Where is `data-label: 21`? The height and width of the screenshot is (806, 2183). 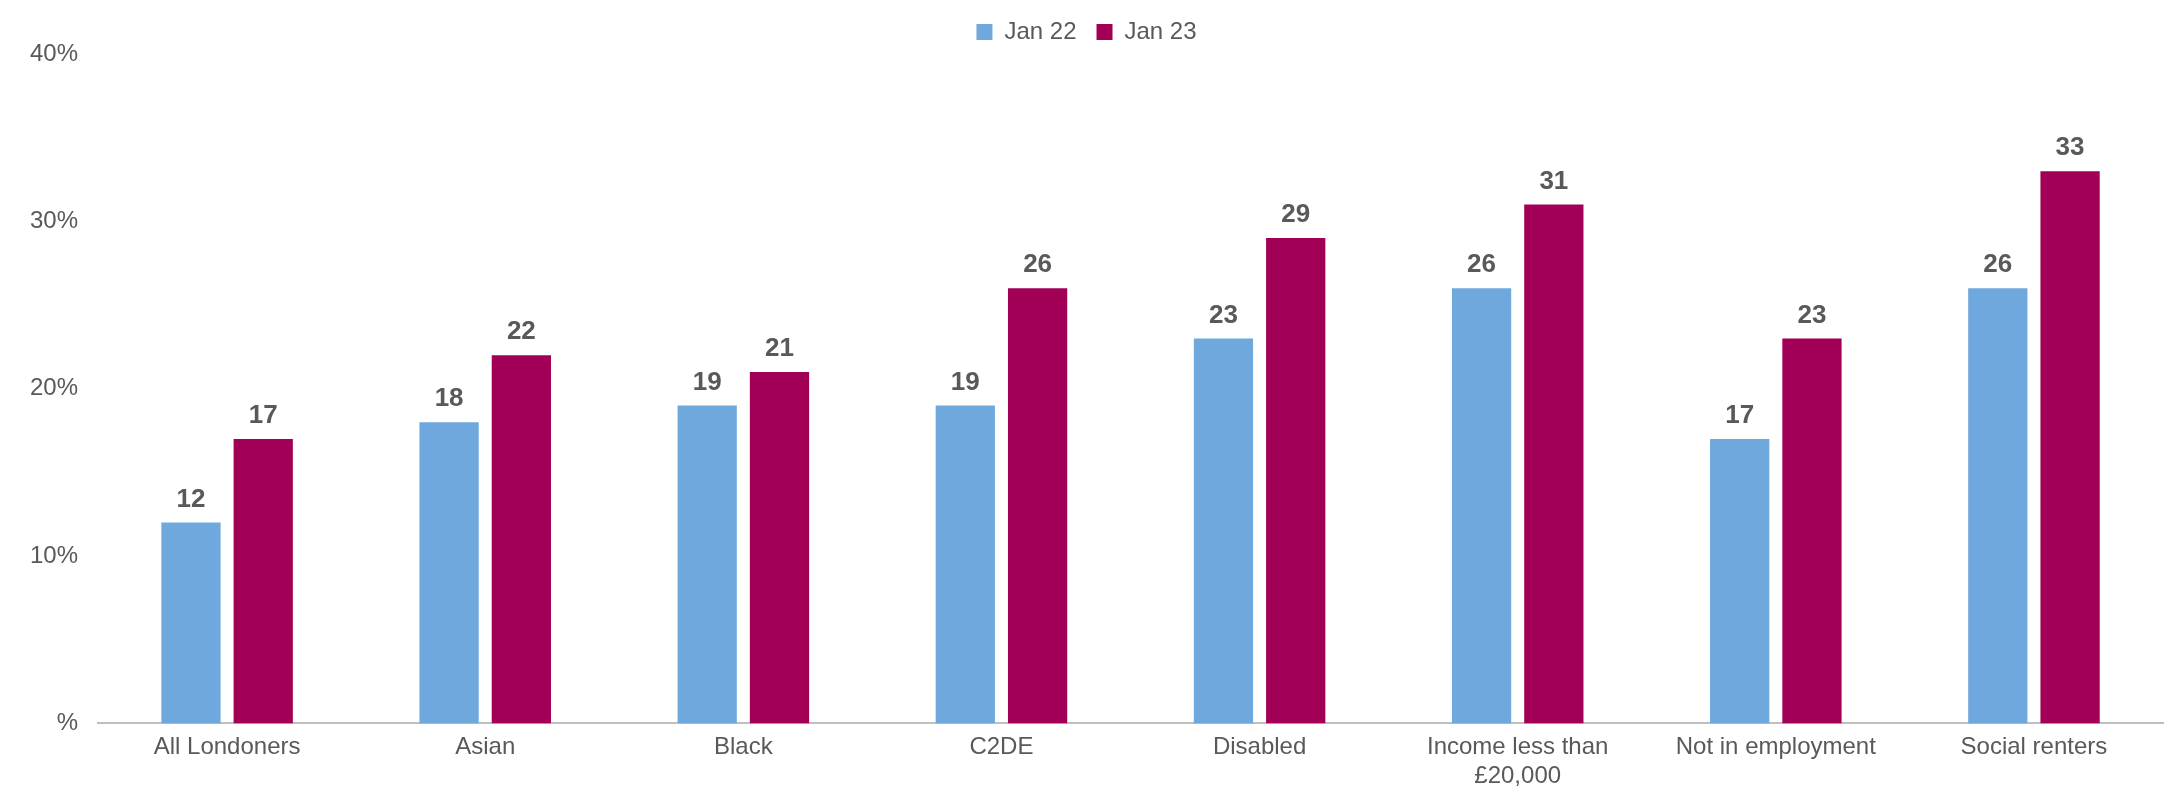 data-label: 21 is located at coordinates (779, 347).